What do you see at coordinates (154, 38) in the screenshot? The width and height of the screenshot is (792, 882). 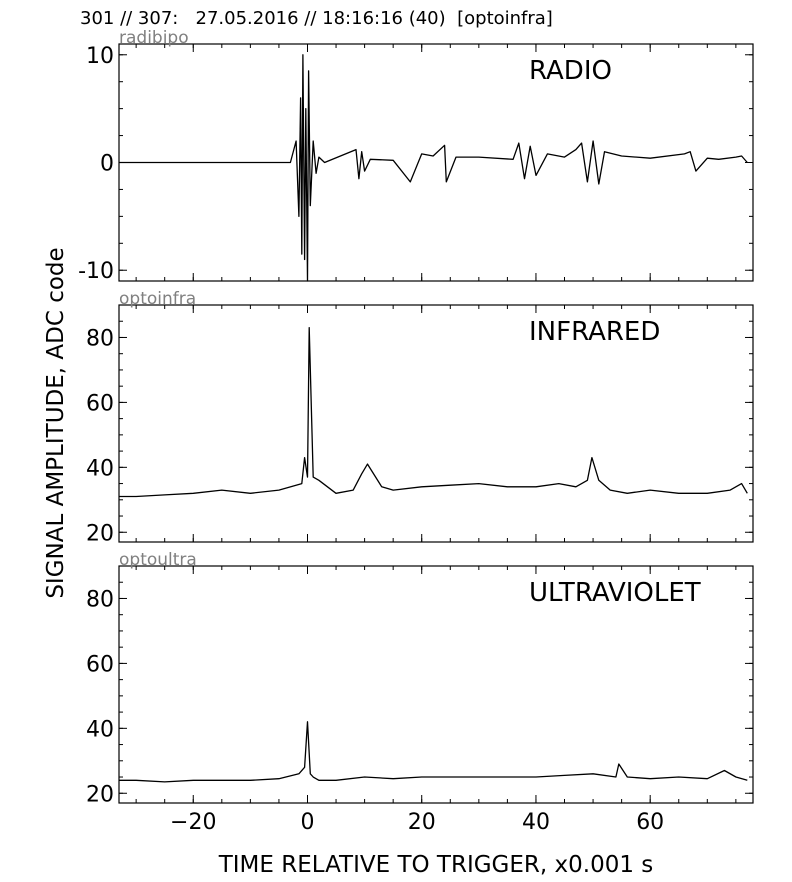 I see `channel-label-0: radibipo` at bounding box center [154, 38].